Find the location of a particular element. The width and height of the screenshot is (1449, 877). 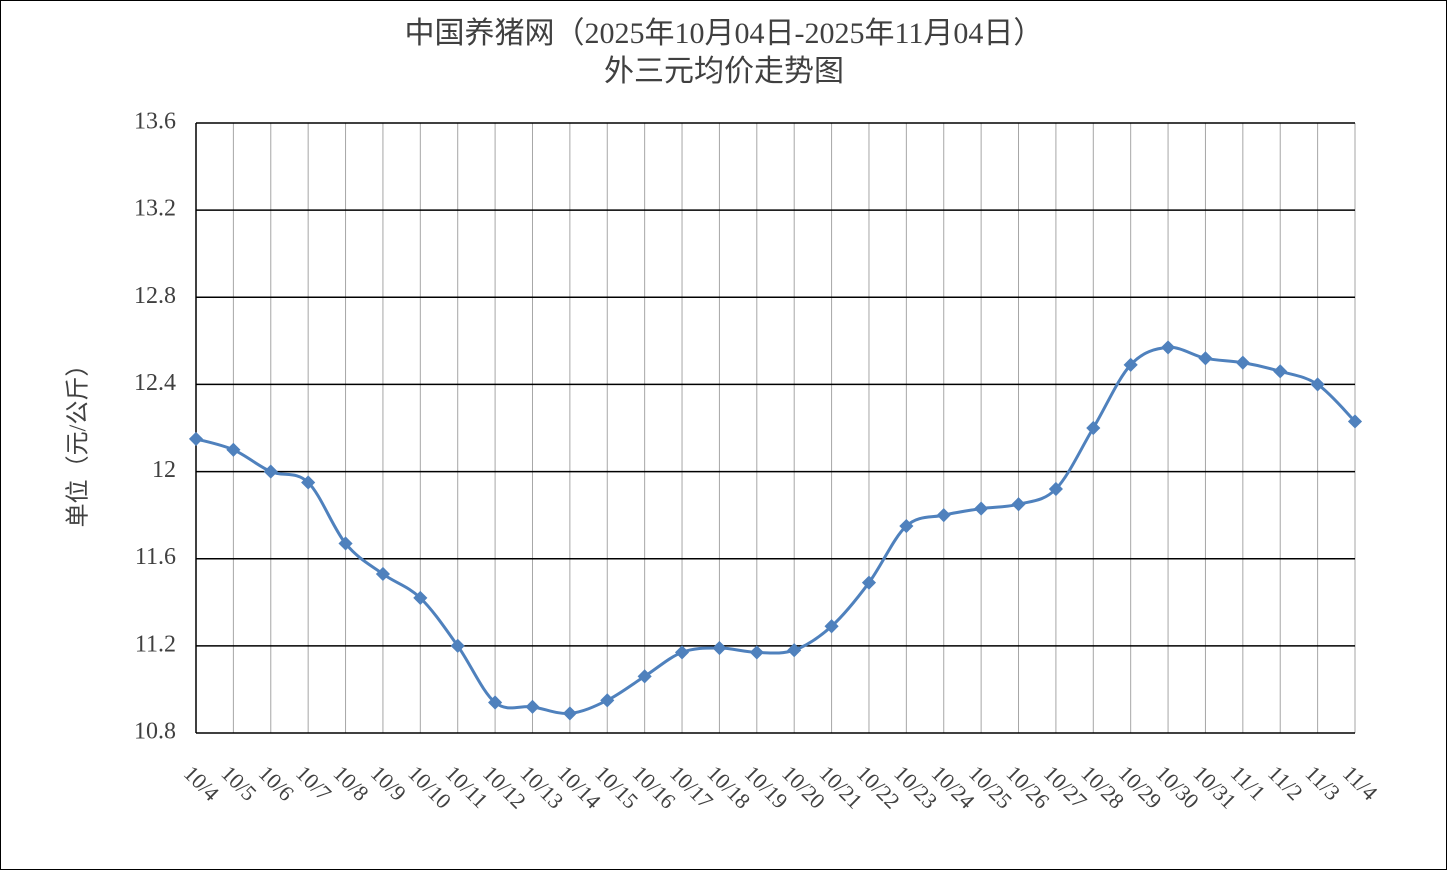

chart-title: 中国养猪网（2025年10月04日-2025年11月04日） is located at coordinates (724, 33).